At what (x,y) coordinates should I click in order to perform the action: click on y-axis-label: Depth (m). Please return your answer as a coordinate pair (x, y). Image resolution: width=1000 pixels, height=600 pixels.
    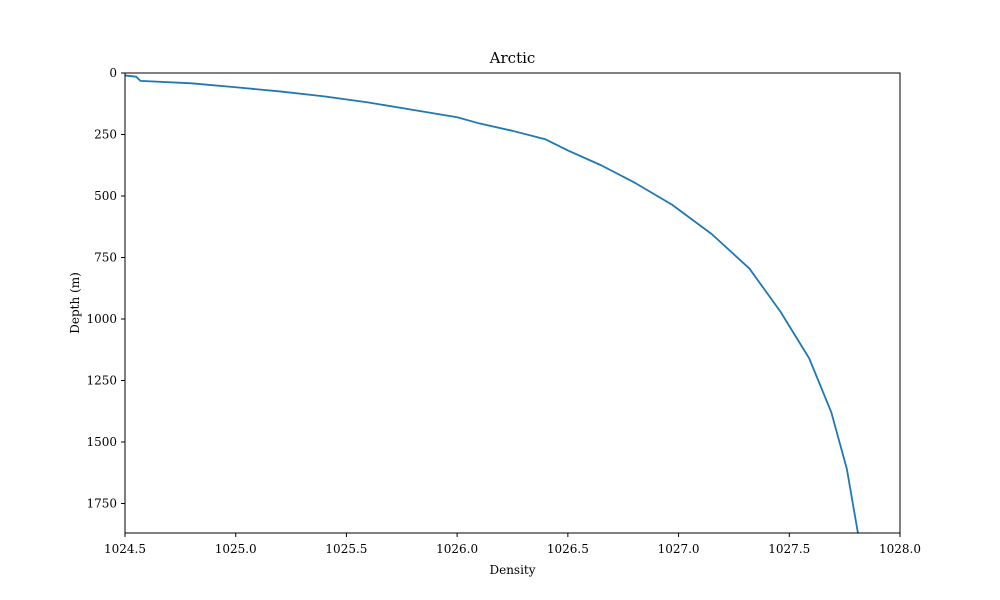
    Looking at the image, I should click on (75, 303).